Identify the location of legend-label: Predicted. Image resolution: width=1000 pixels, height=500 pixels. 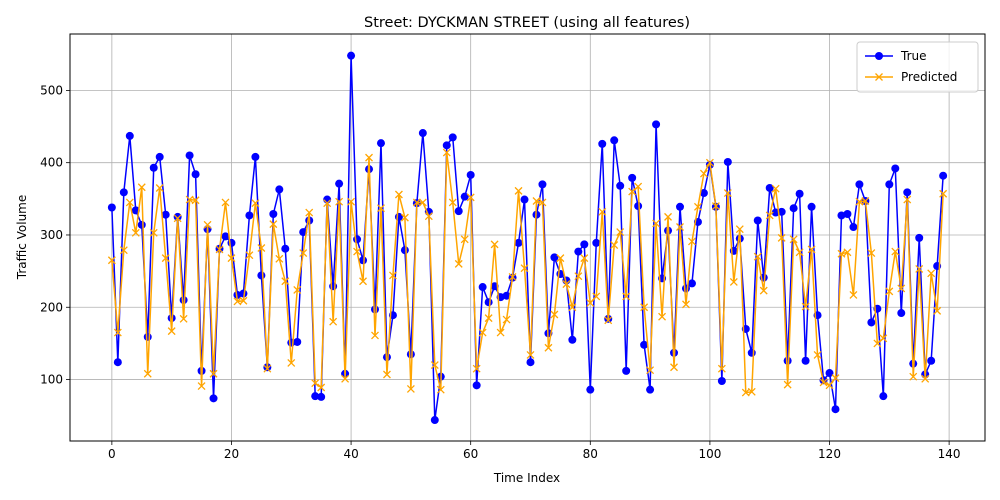
(929, 77).